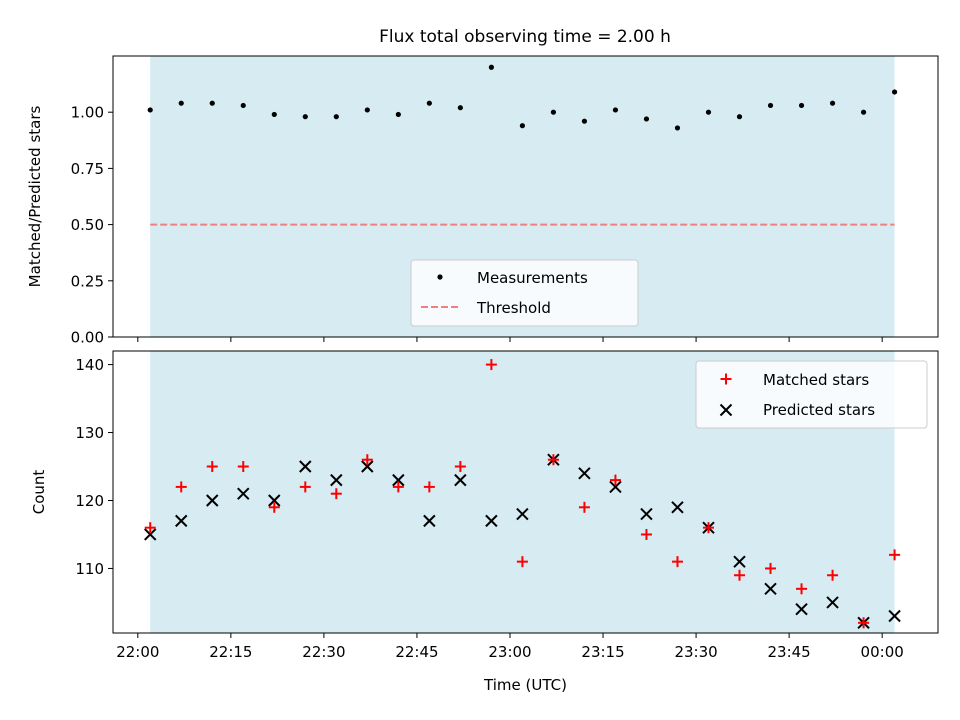  Describe the element at coordinates (602, 652) in the screenshot. I see `x-tick-label: 23:15` at that location.